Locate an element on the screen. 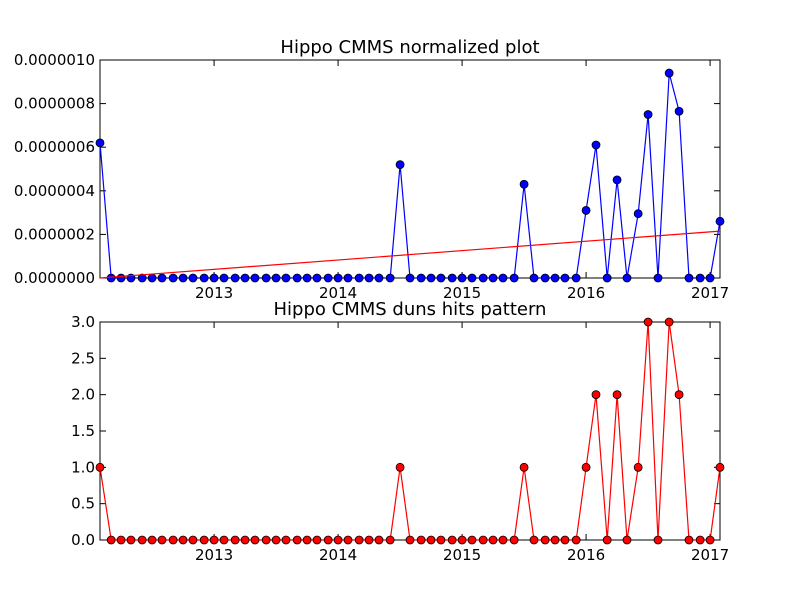  chart-title: Hippo CMMS duns hits pattern is located at coordinates (410, 309).